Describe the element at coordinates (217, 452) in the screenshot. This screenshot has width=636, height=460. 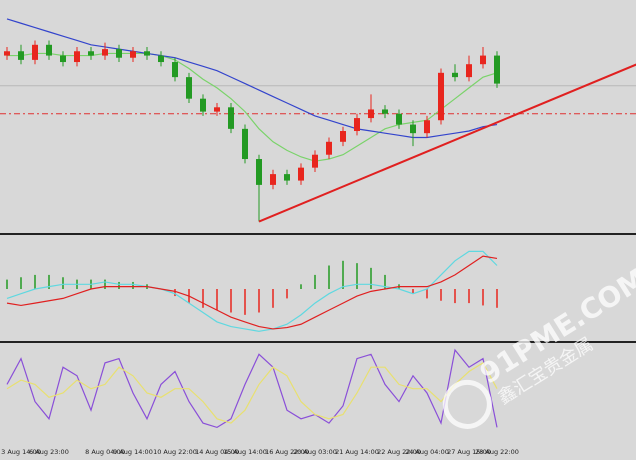
I see `x-tick-label: 14 Aug 04:00` at that location.